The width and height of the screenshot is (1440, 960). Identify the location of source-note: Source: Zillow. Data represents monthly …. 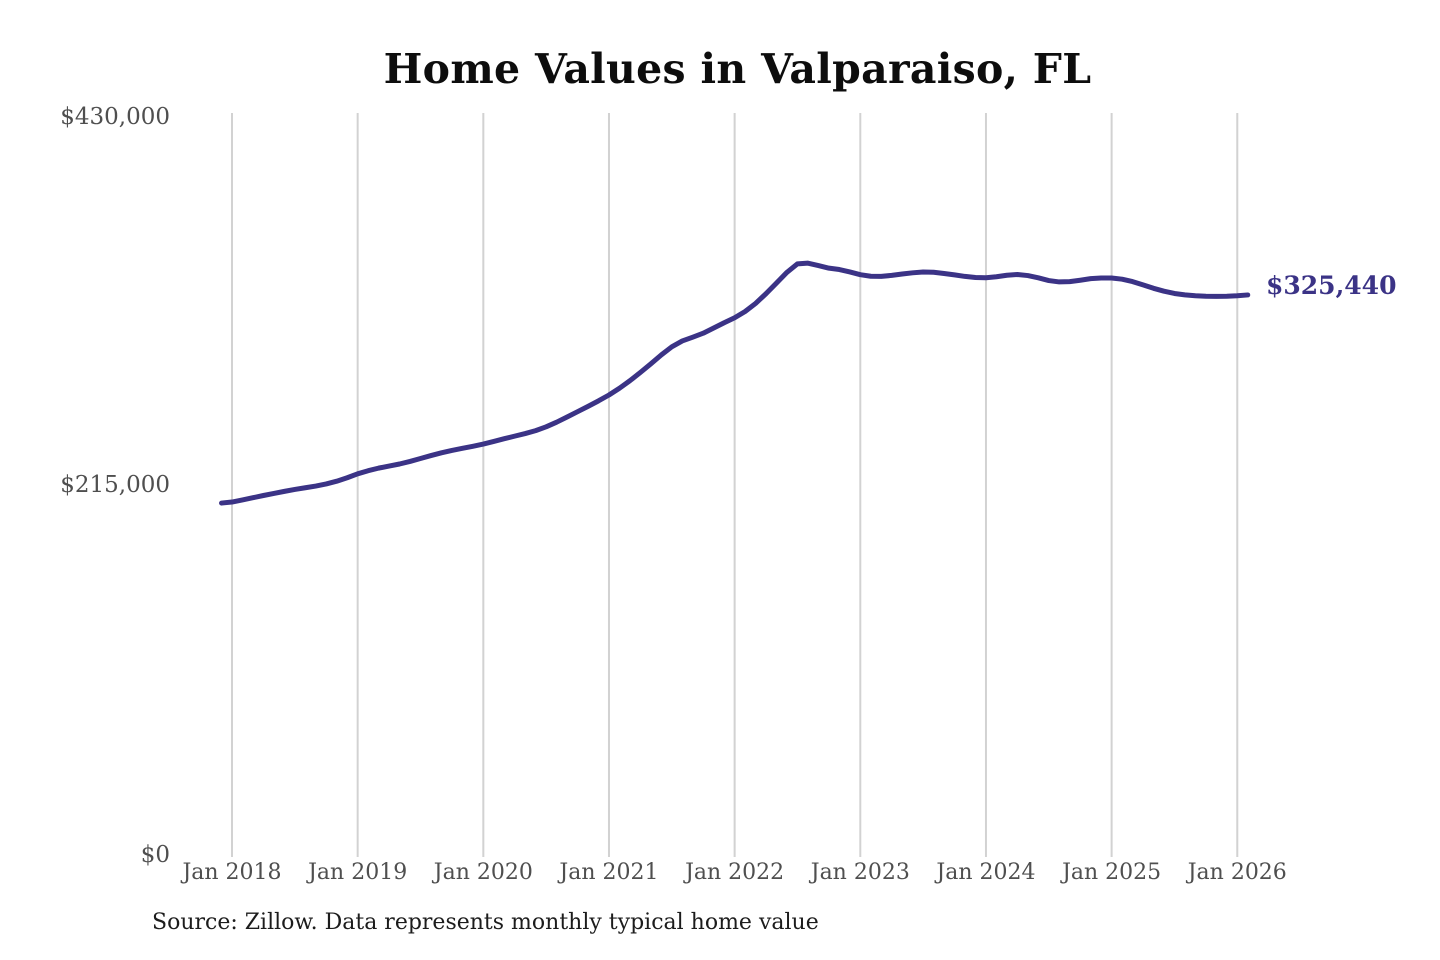
(485, 922).